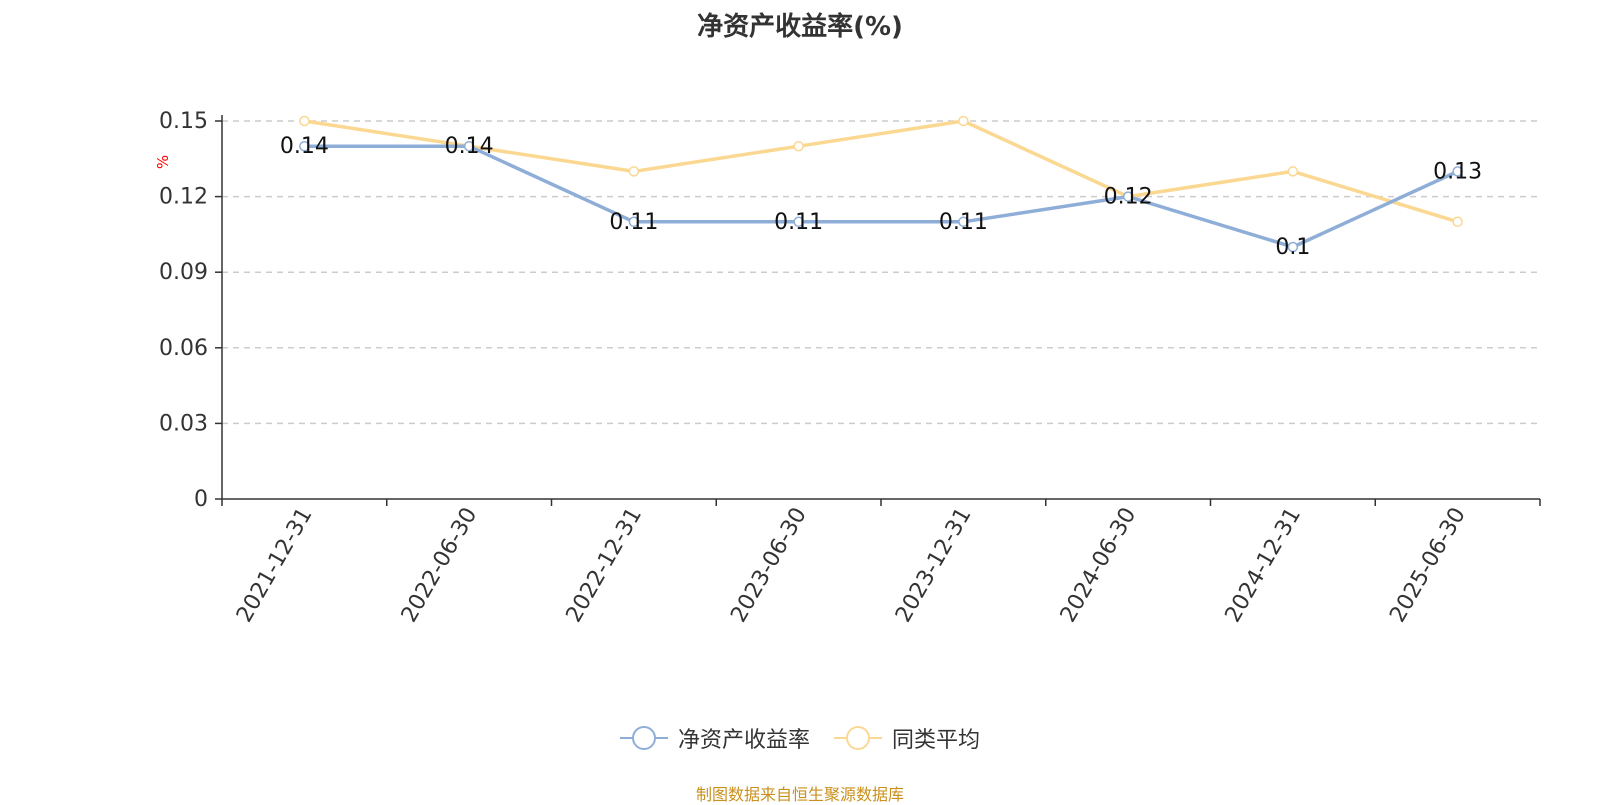 The image size is (1600, 805). I want to click on legend-item-roe: 净资产收益率, so click(714, 738).